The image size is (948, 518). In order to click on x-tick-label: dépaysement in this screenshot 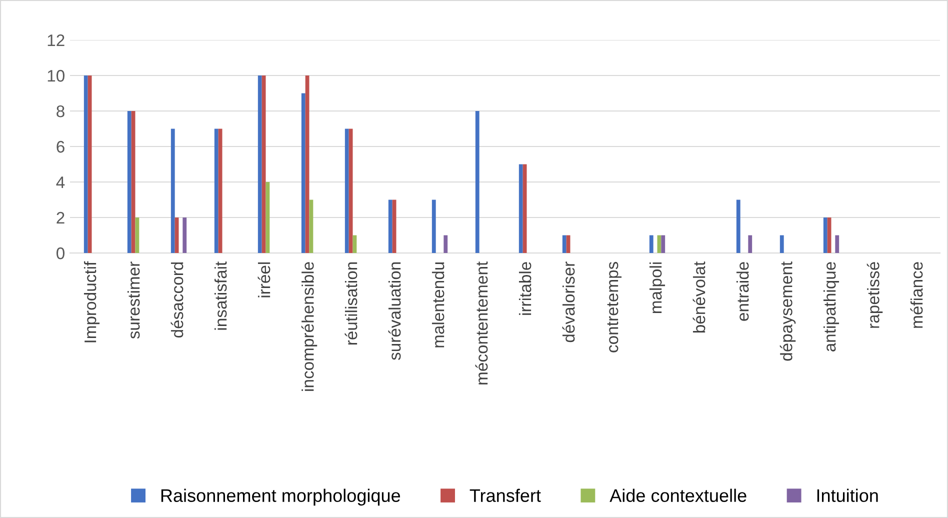, I will do `click(788, 311)`.